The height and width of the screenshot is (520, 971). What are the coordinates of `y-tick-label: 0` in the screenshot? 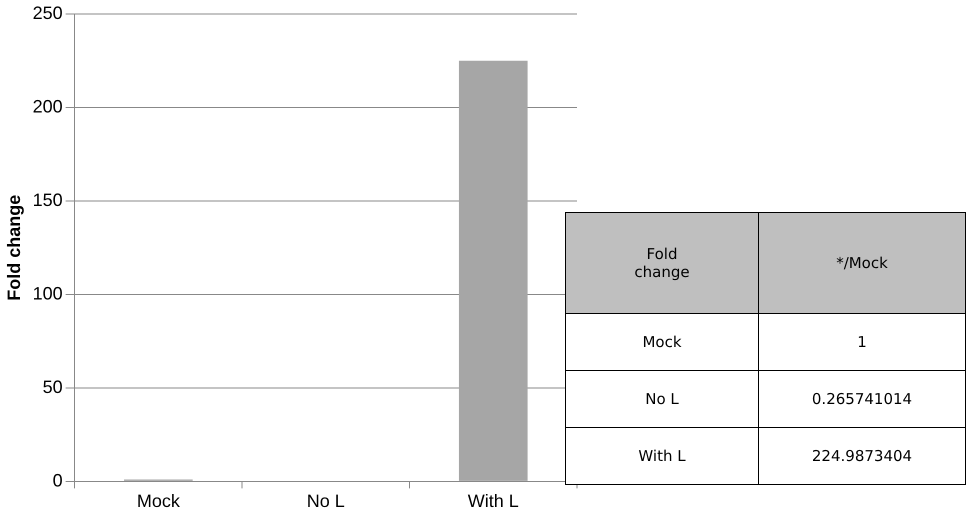 It's located at (57, 480).